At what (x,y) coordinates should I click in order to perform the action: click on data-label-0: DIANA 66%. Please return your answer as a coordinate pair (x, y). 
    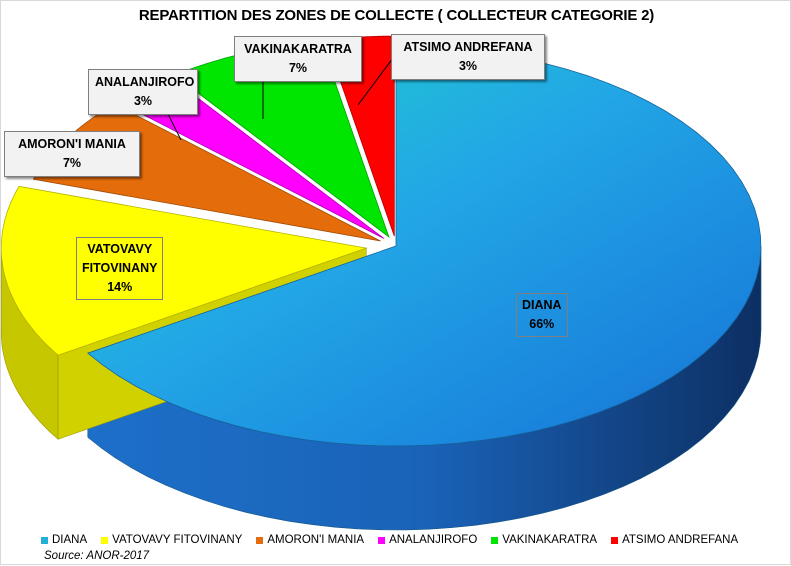
    Looking at the image, I should click on (542, 315).